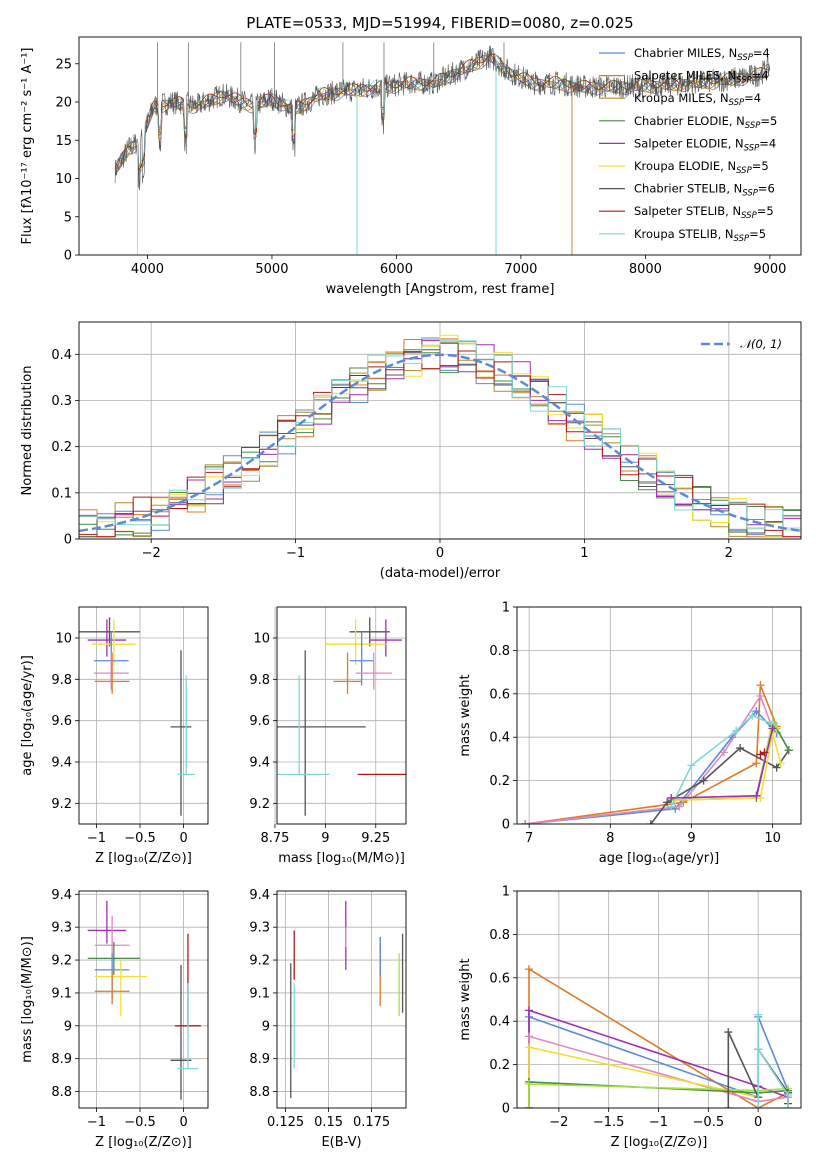 Image resolution: width=819 pixels, height=1170 pixels. Describe the element at coordinates (27, 431) in the screenshot. I see `y-axis-label: Normed distribution` at that location.